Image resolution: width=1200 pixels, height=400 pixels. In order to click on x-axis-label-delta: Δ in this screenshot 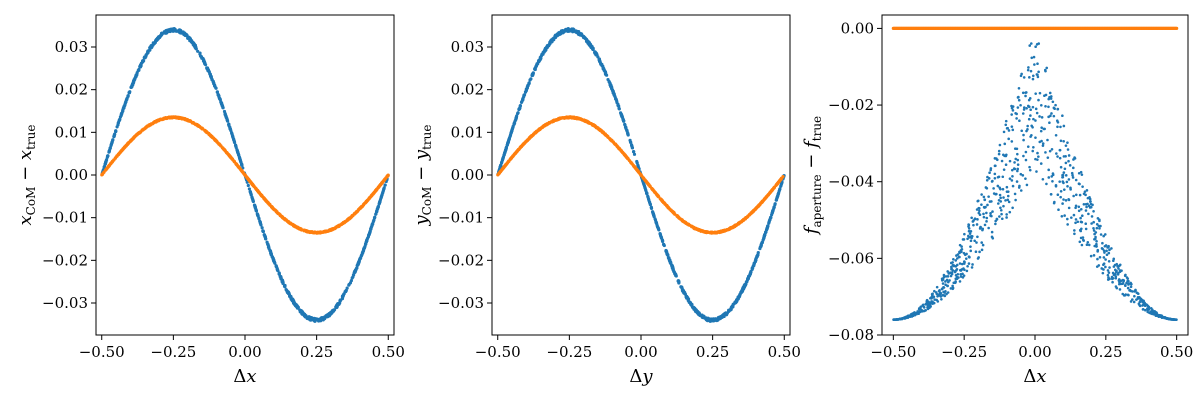, I will do `click(635, 376)`.